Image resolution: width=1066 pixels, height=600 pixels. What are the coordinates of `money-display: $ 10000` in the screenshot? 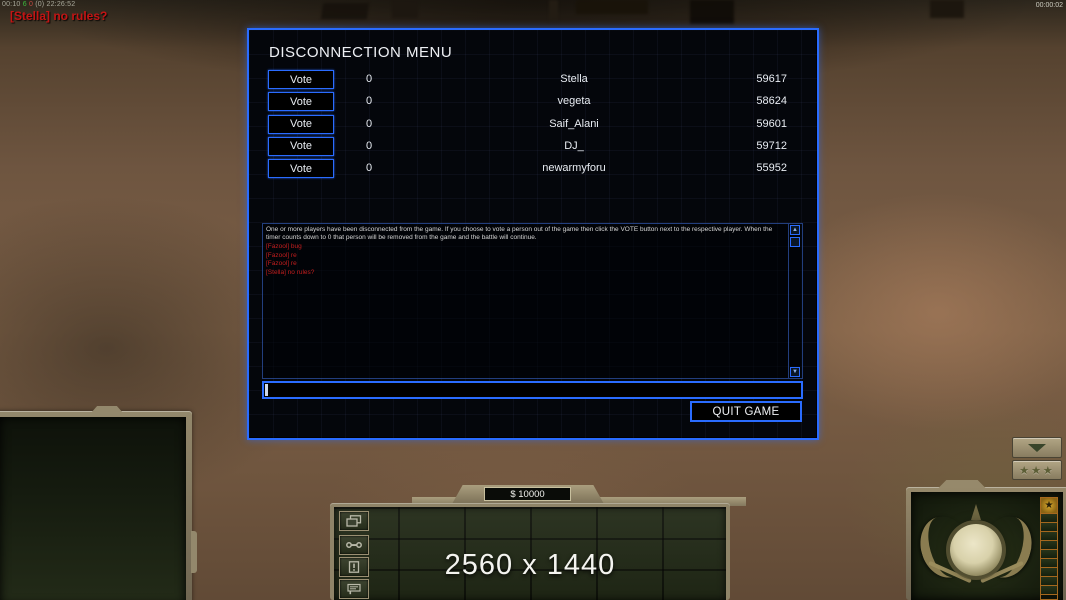 It's located at (527, 494).